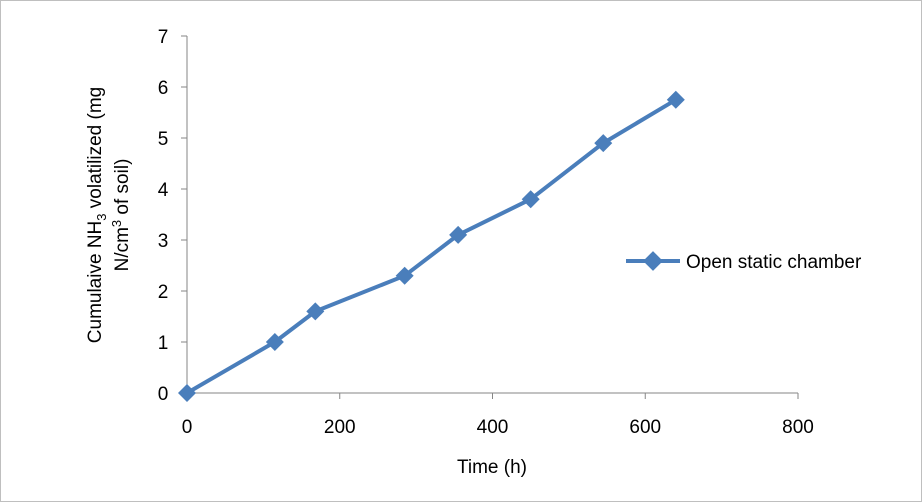 The width and height of the screenshot is (922, 502). Describe the element at coordinates (774, 262) in the screenshot. I see `legend-label: Open static chamber` at that location.